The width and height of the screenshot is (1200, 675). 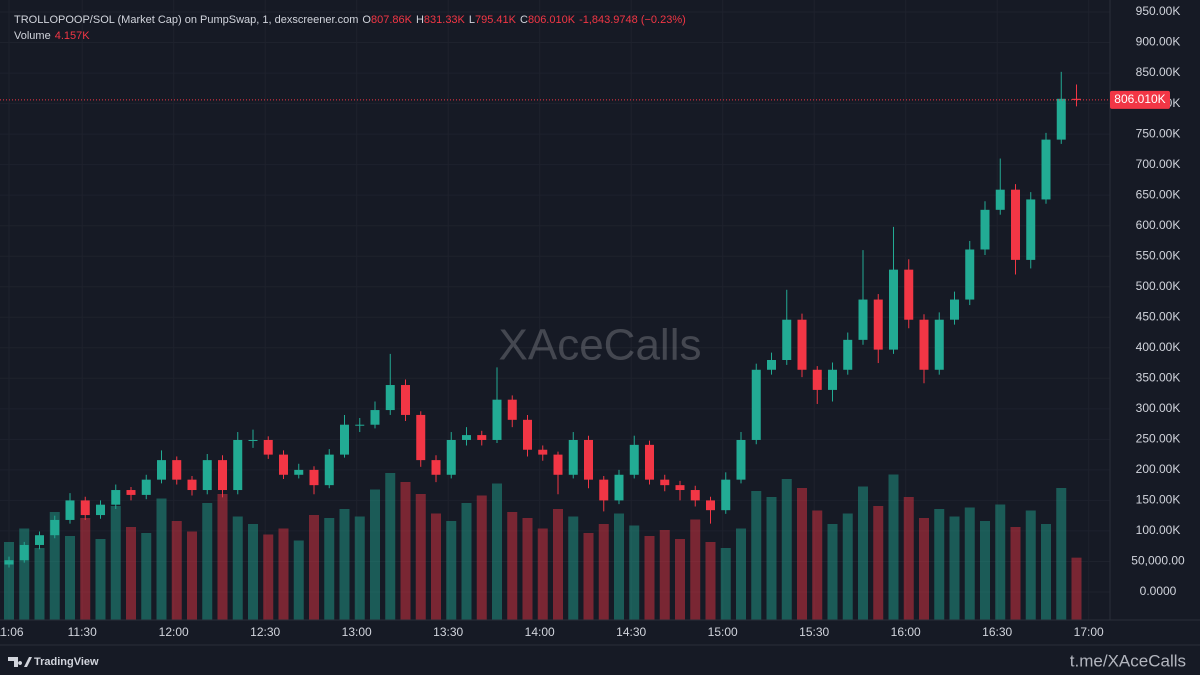 I want to click on last-price-label: 806.010K, so click(x=1139, y=99).